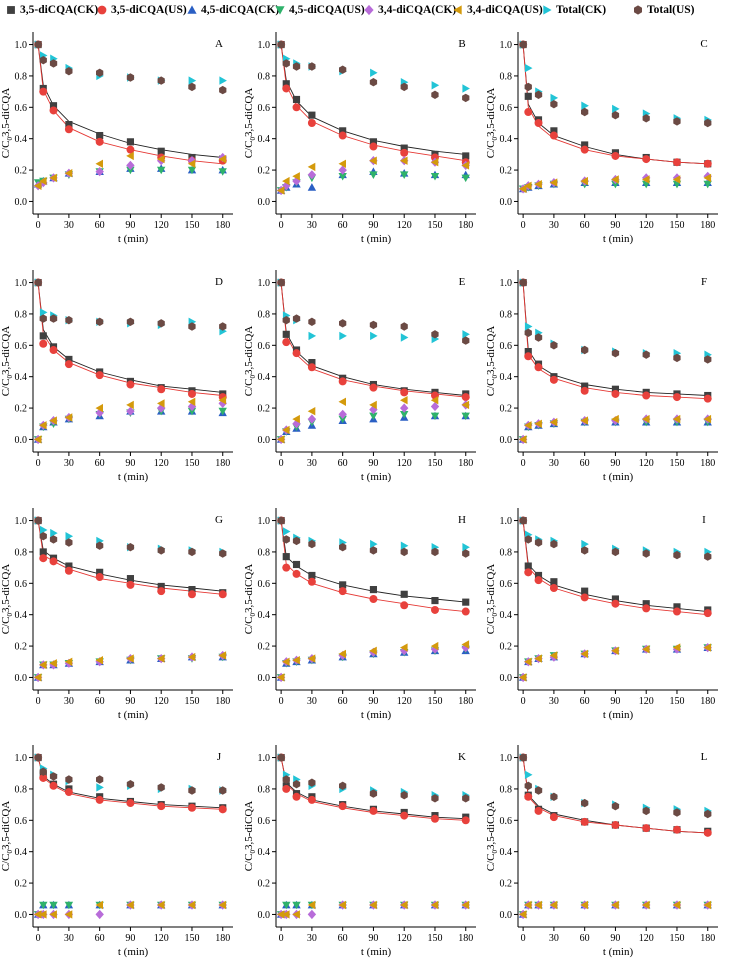  Describe the element at coordinates (264, 552) in the screenshot. I see `y-tick-label: 0.8` at that location.